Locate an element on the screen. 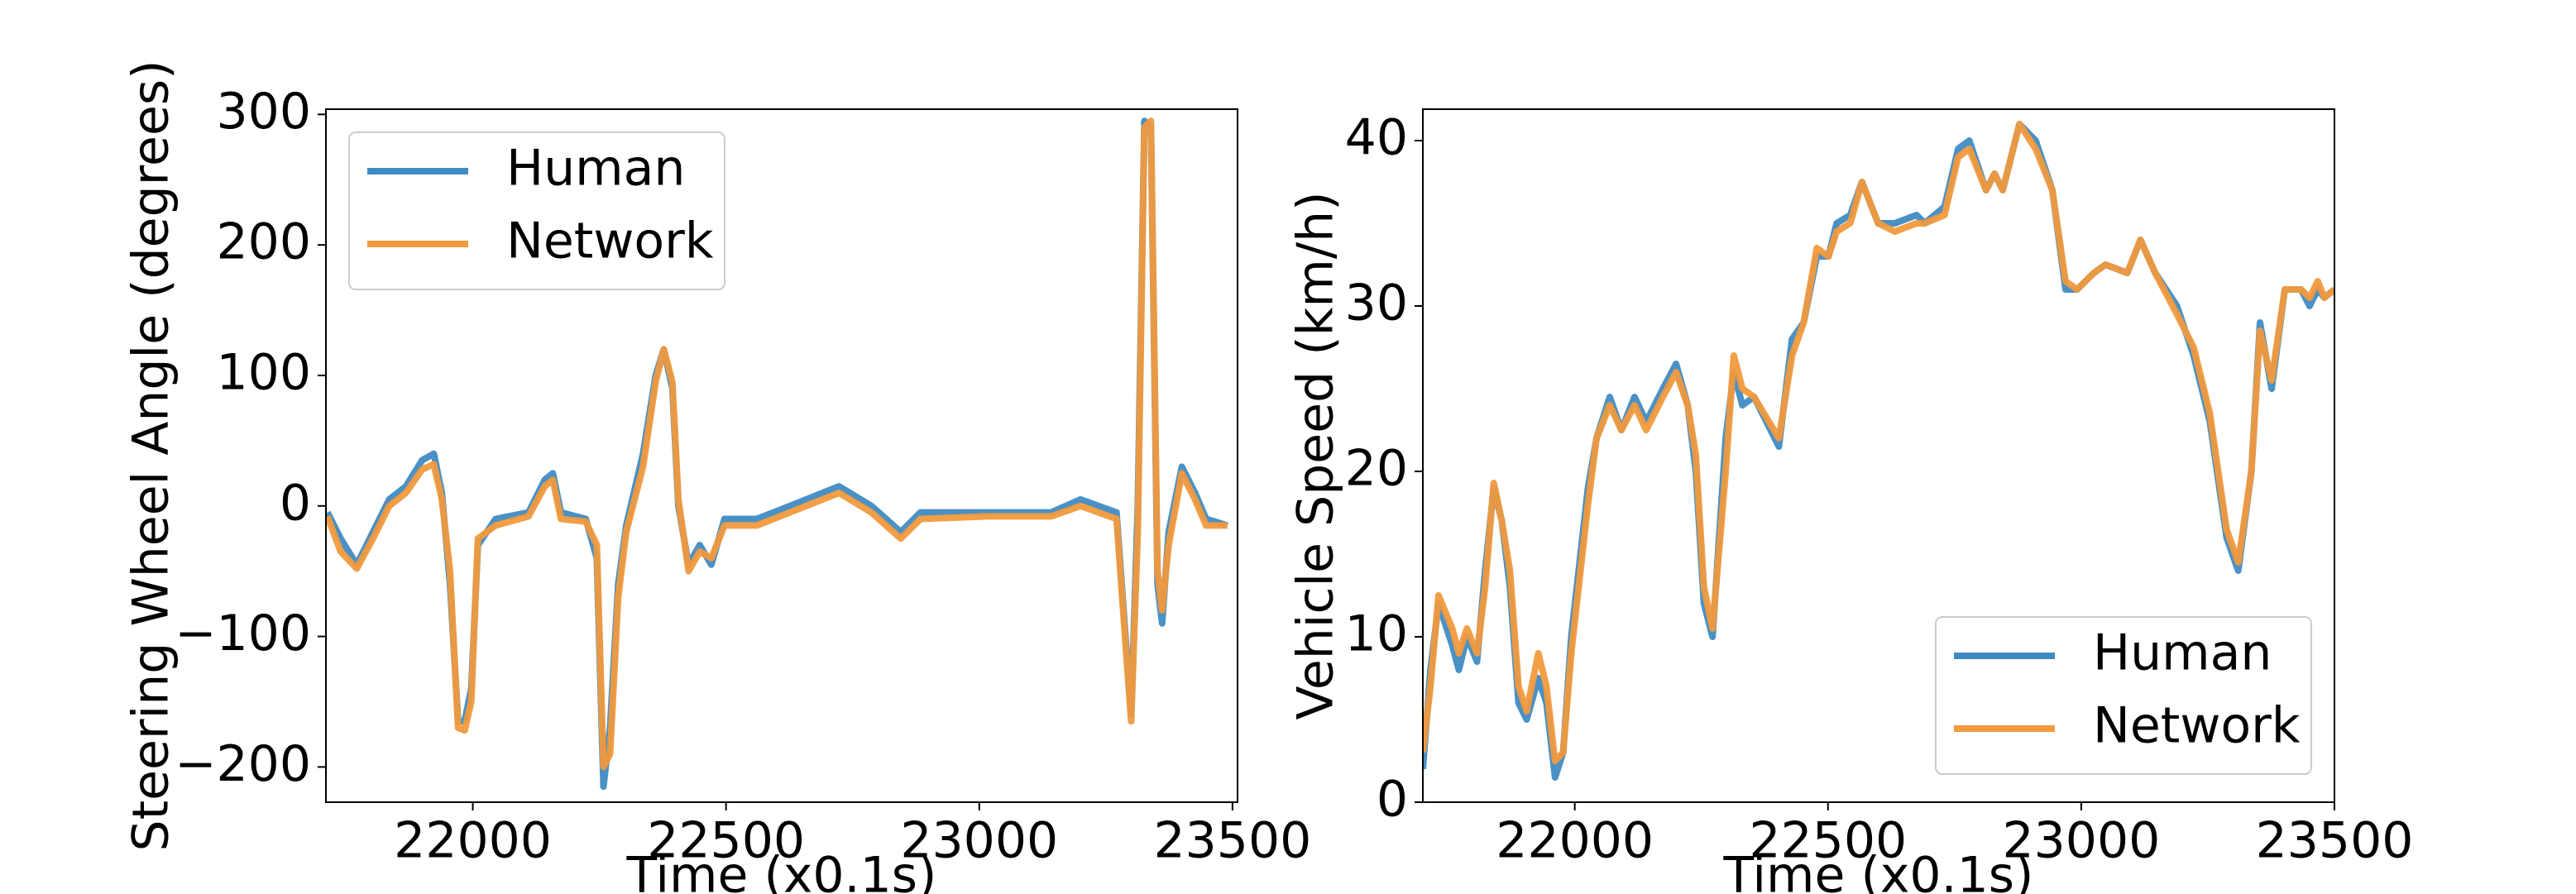  y-axis-label: Steering Wheel Angle (degrees) is located at coordinates (151, 456).